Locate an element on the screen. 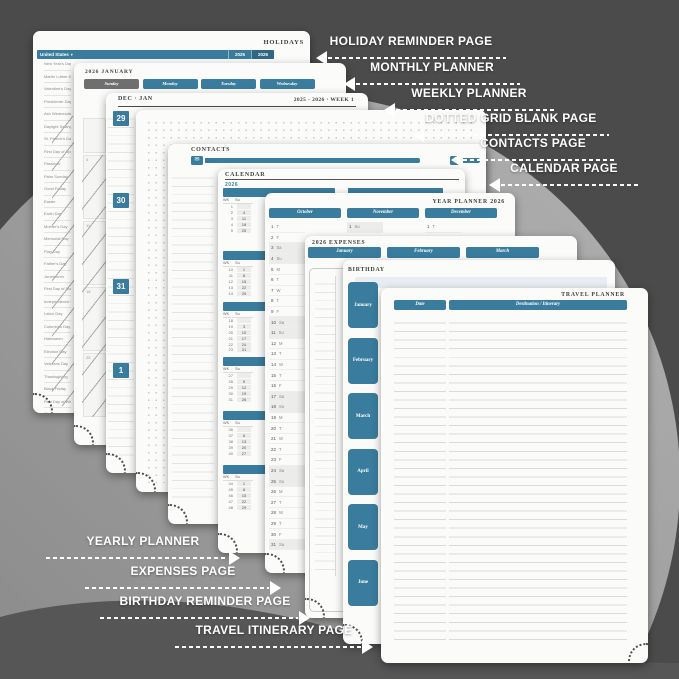 The height and width of the screenshot is (679, 679). mini-month-row: 22 24 is located at coordinates (238, 344).